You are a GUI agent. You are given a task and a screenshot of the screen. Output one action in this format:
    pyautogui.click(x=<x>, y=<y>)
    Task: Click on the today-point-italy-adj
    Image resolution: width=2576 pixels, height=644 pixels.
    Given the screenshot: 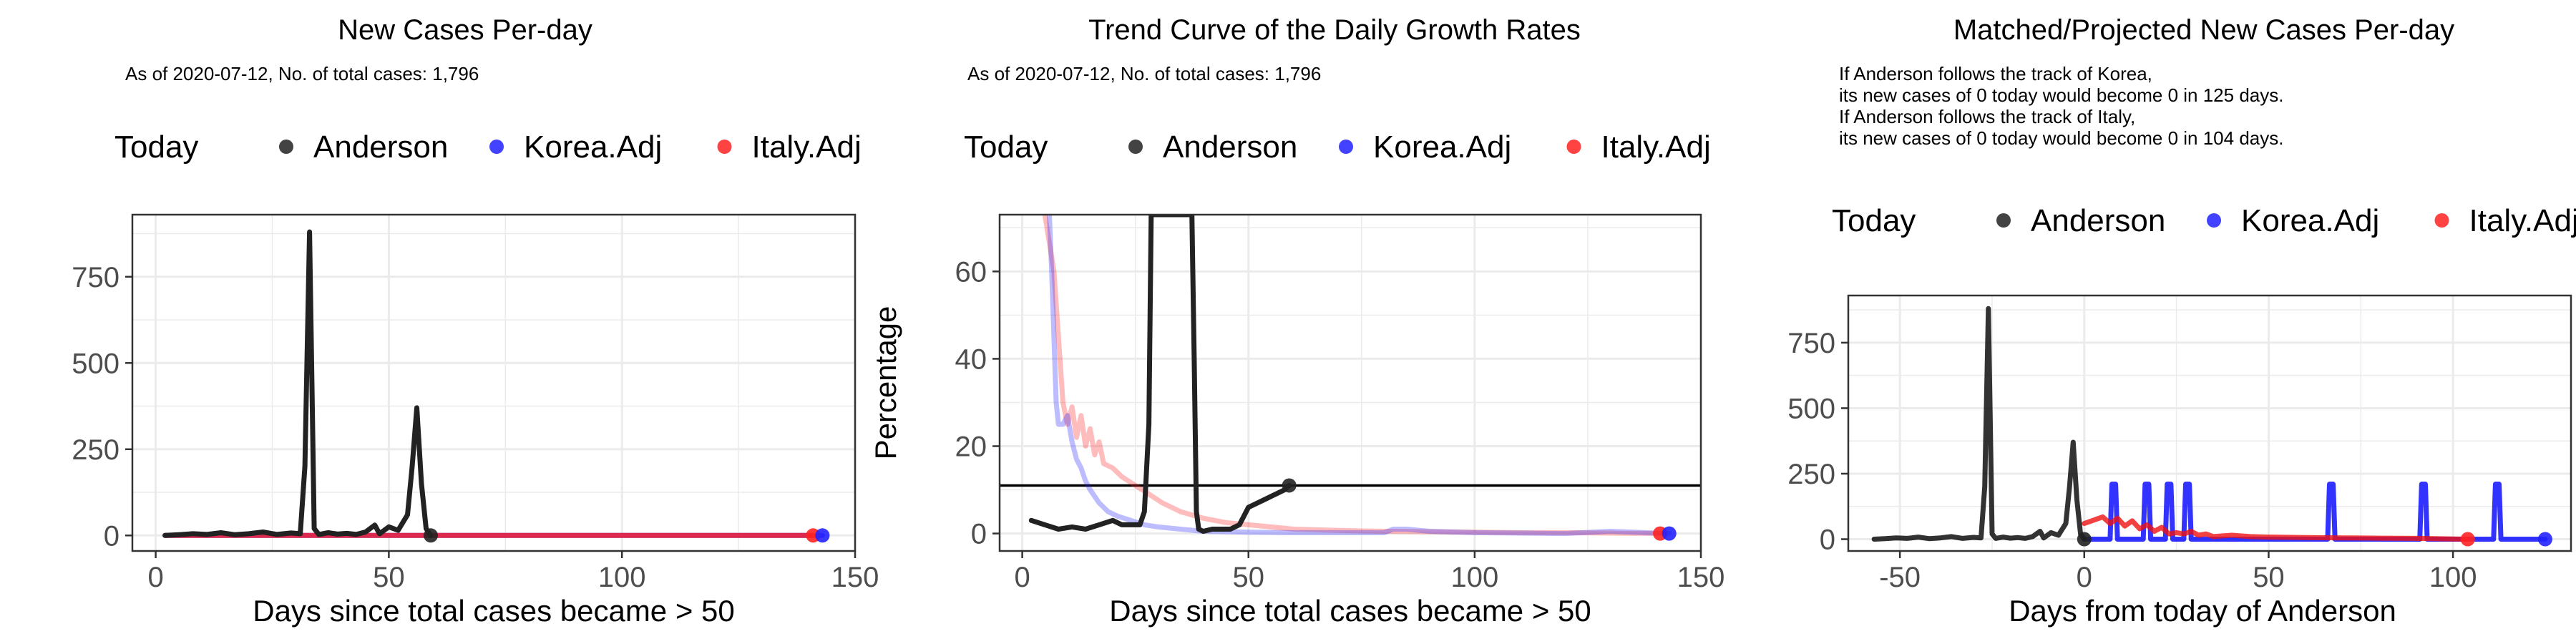 What is the action you would take?
    pyautogui.click(x=2467, y=539)
    